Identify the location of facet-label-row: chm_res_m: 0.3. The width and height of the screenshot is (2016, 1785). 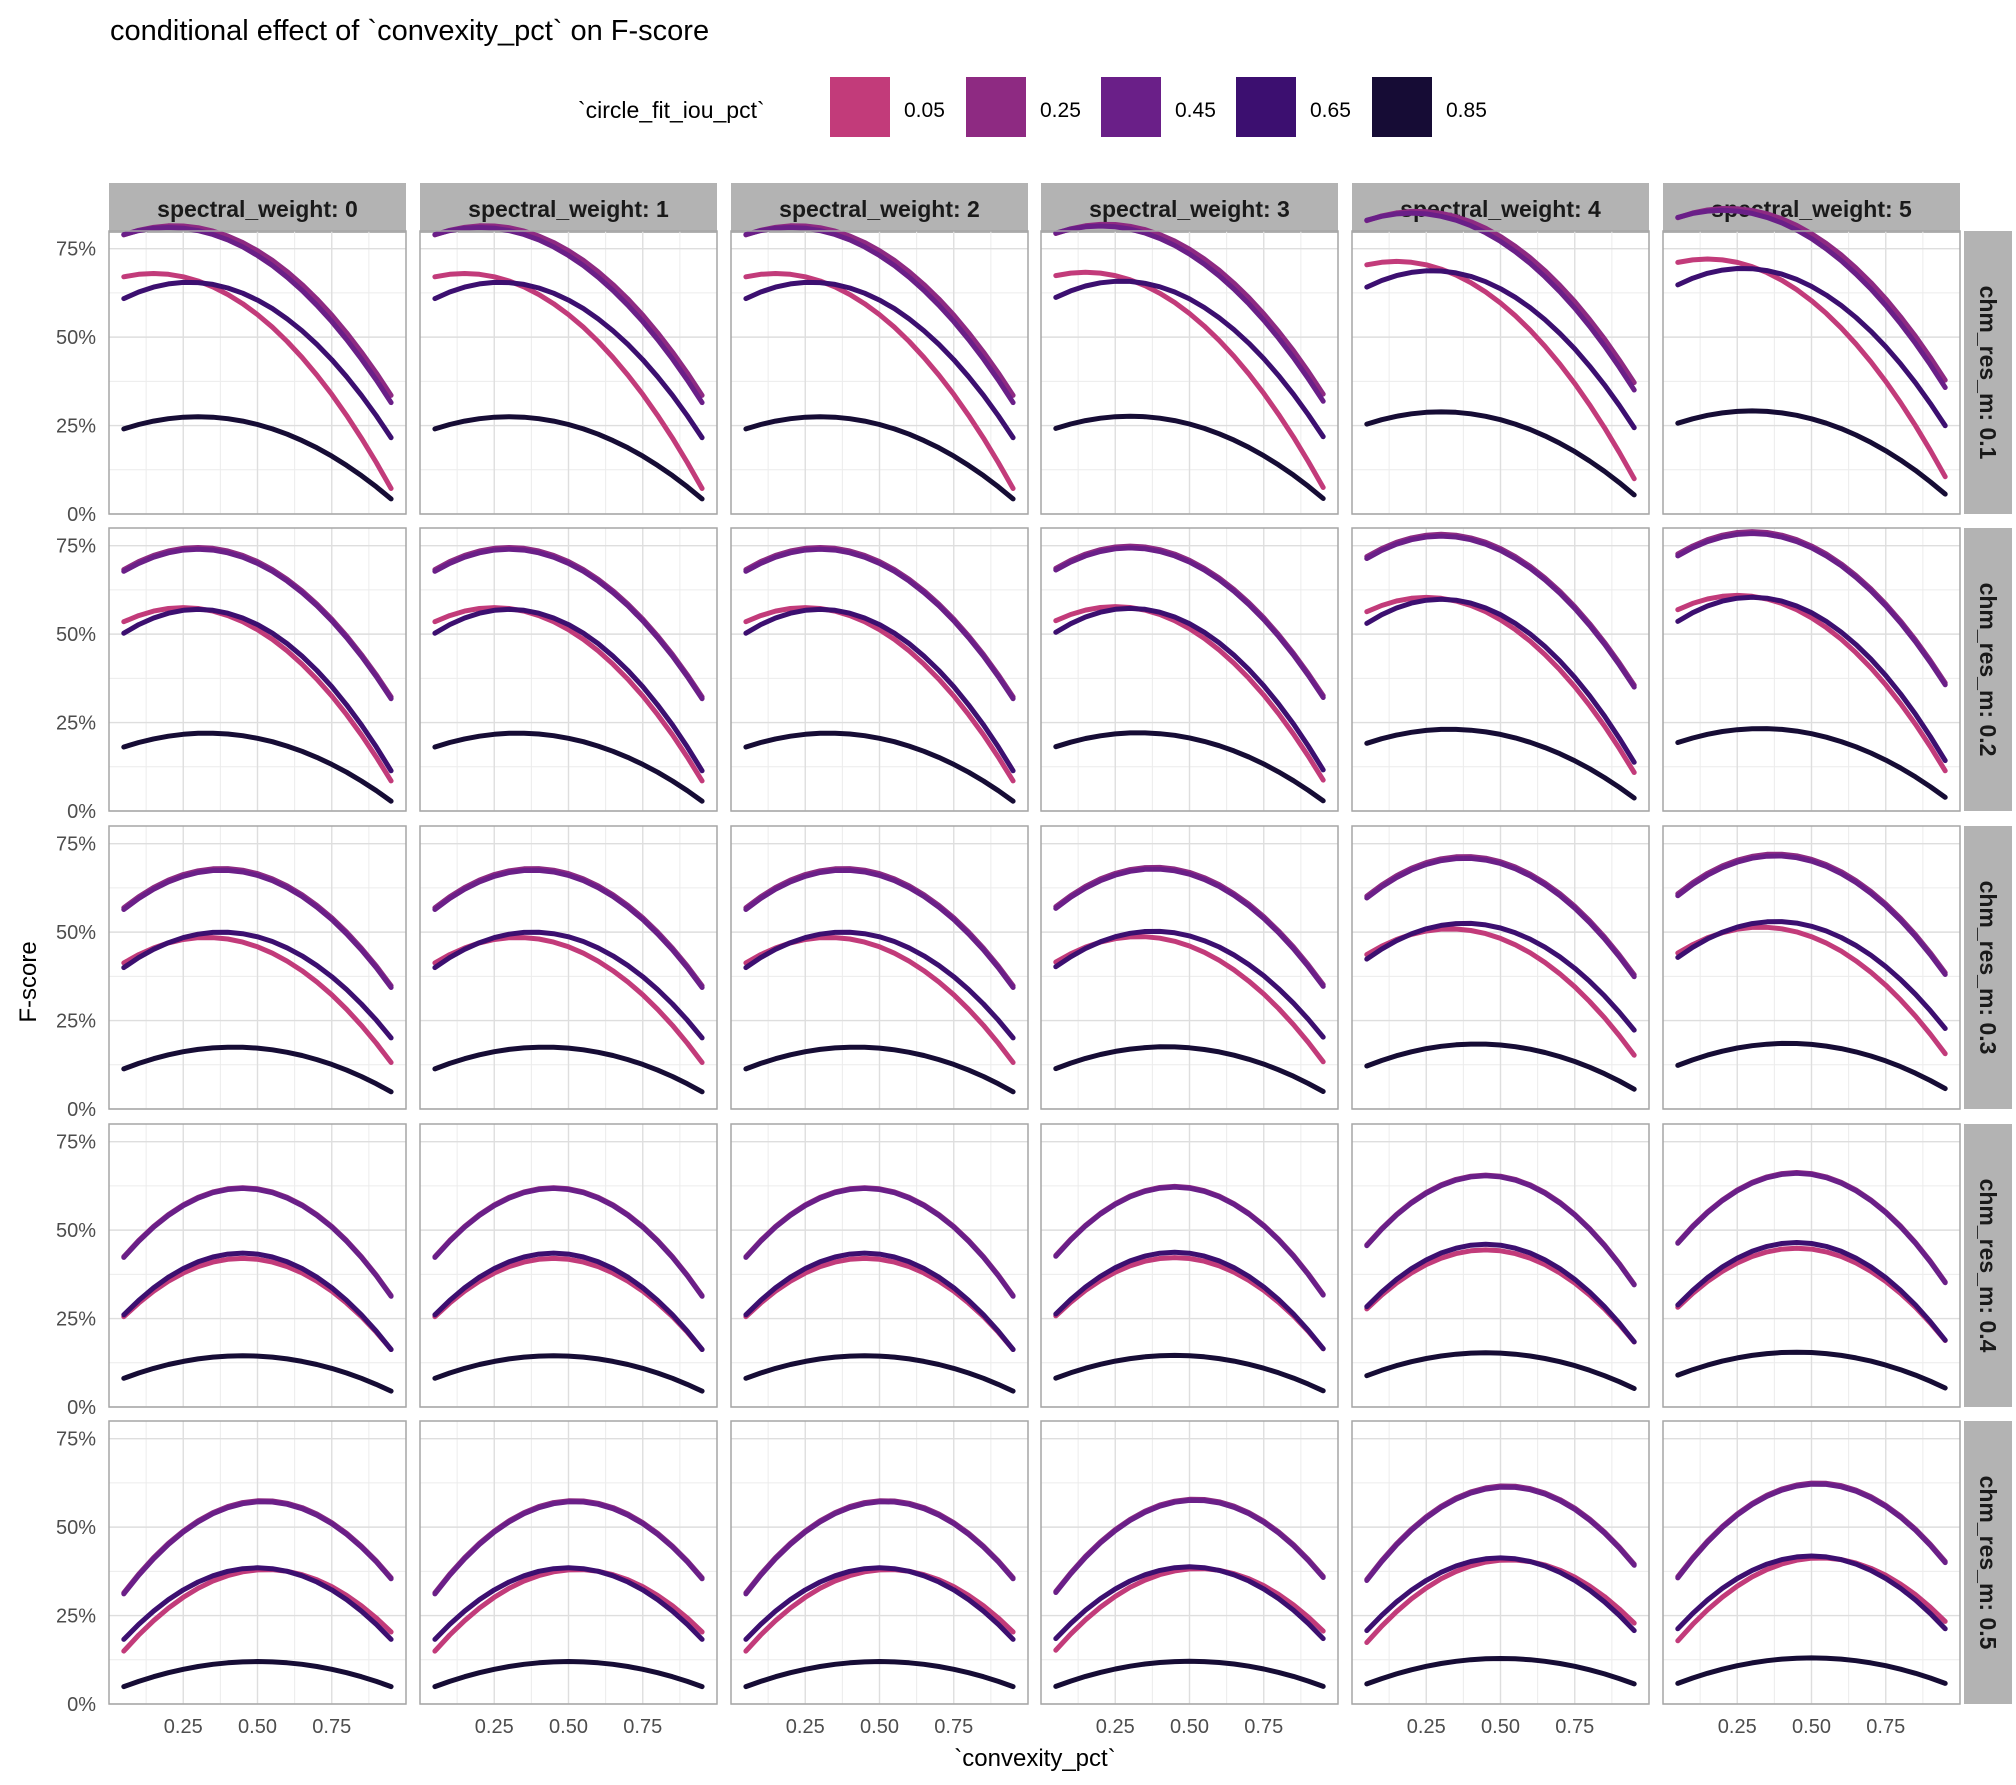
(1988, 968).